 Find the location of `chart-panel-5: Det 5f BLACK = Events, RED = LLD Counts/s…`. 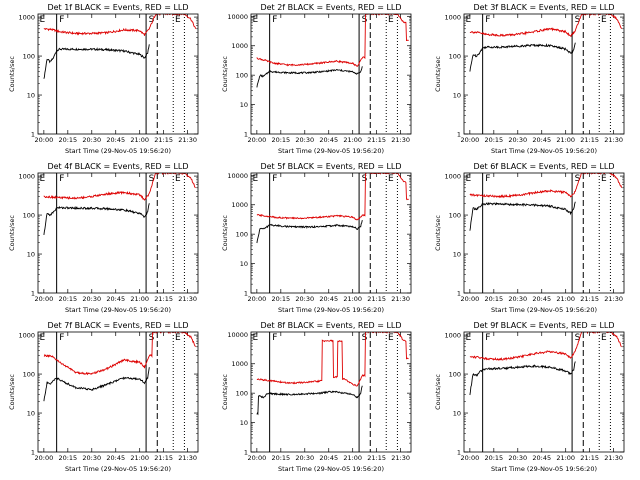

chart-panel-5: Det 5f BLACK = Events, RED = LLD Counts/s… is located at coordinates (316, 238).